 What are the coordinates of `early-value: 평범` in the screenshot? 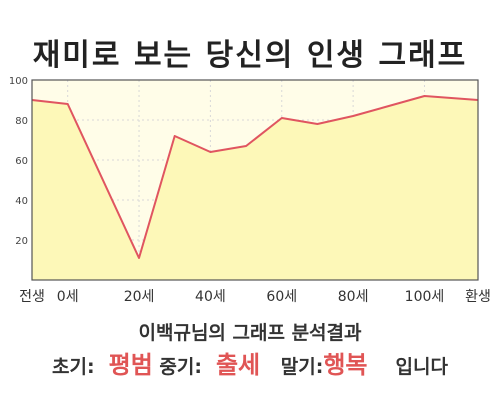 It's located at (130, 365).